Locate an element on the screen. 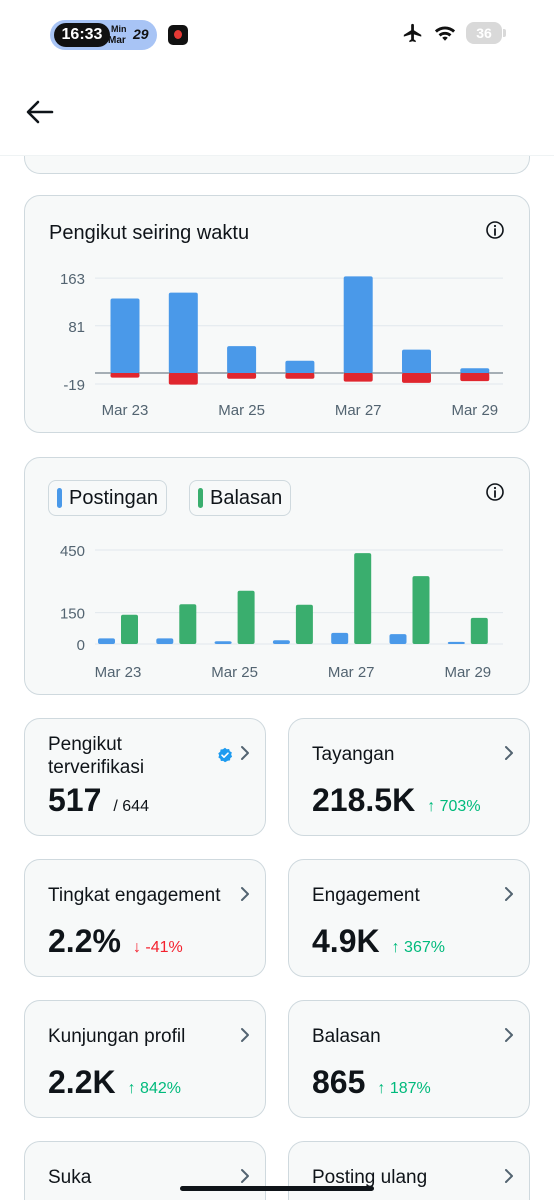 The height and width of the screenshot is (1200, 554). stat-change: ↑ 367% is located at coordinates (418, 947).